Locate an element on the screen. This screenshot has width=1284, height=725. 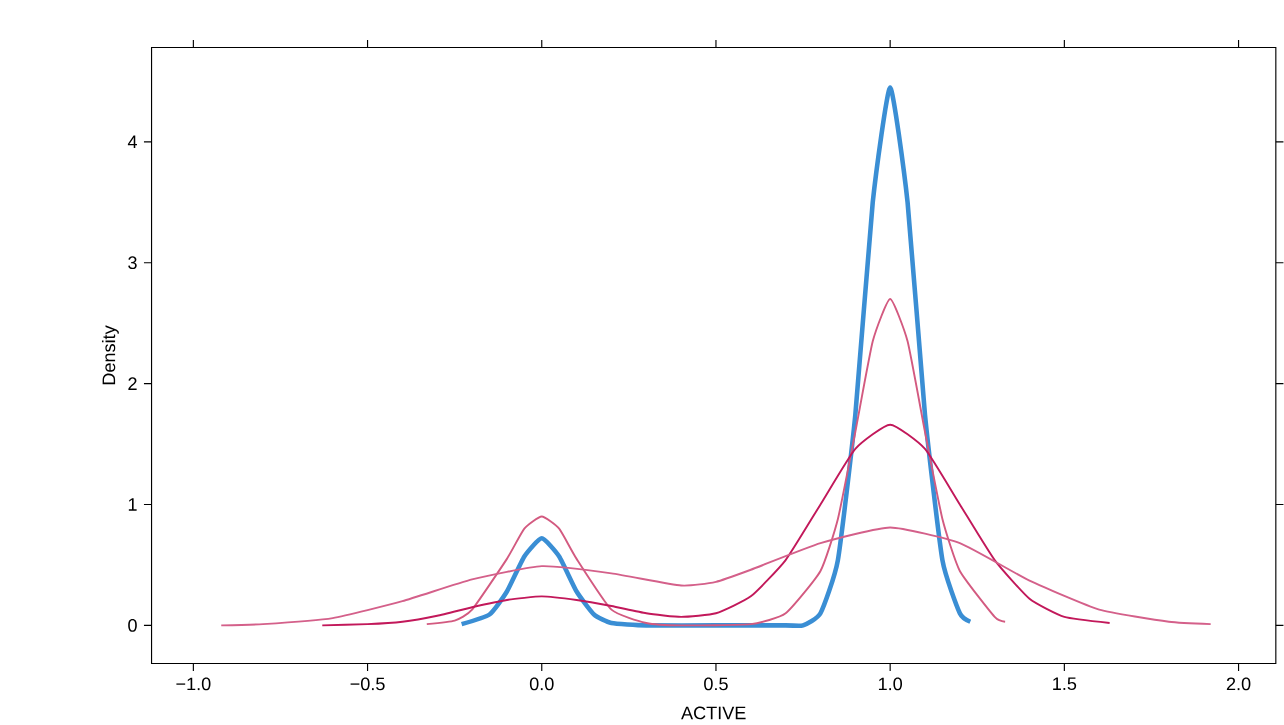
y-tick-label: 2 is located at coordinates (132, 383).